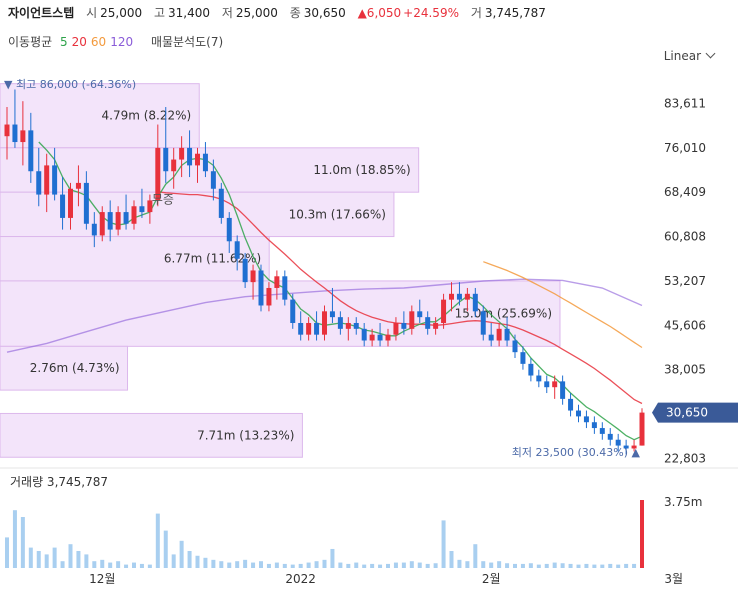 This screenshot has height=592, width=738. What do you see at coordinates (503, 314) in the screenshot?
I see `volume-profile-label: 15.0m (25.69%)` at bounding box center [503, 314].